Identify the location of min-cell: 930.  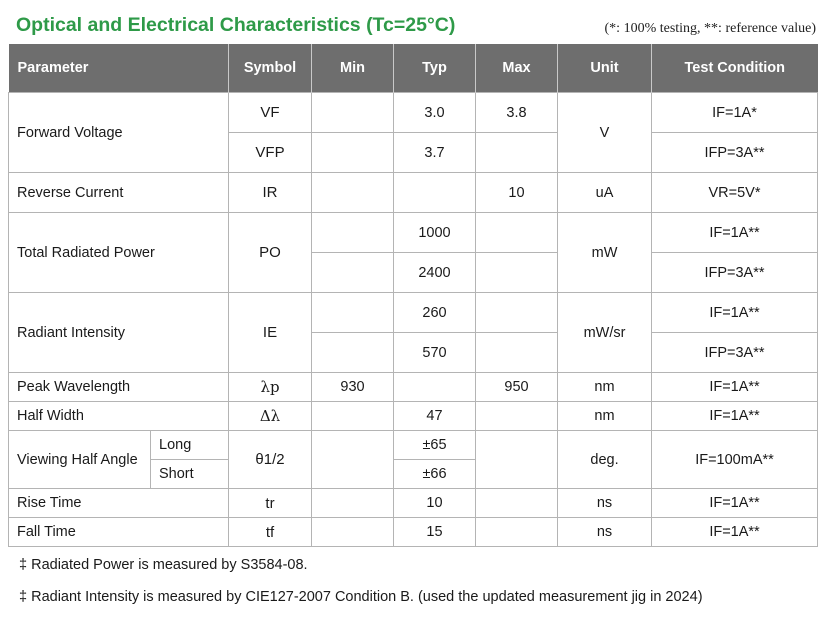
(352, 387).